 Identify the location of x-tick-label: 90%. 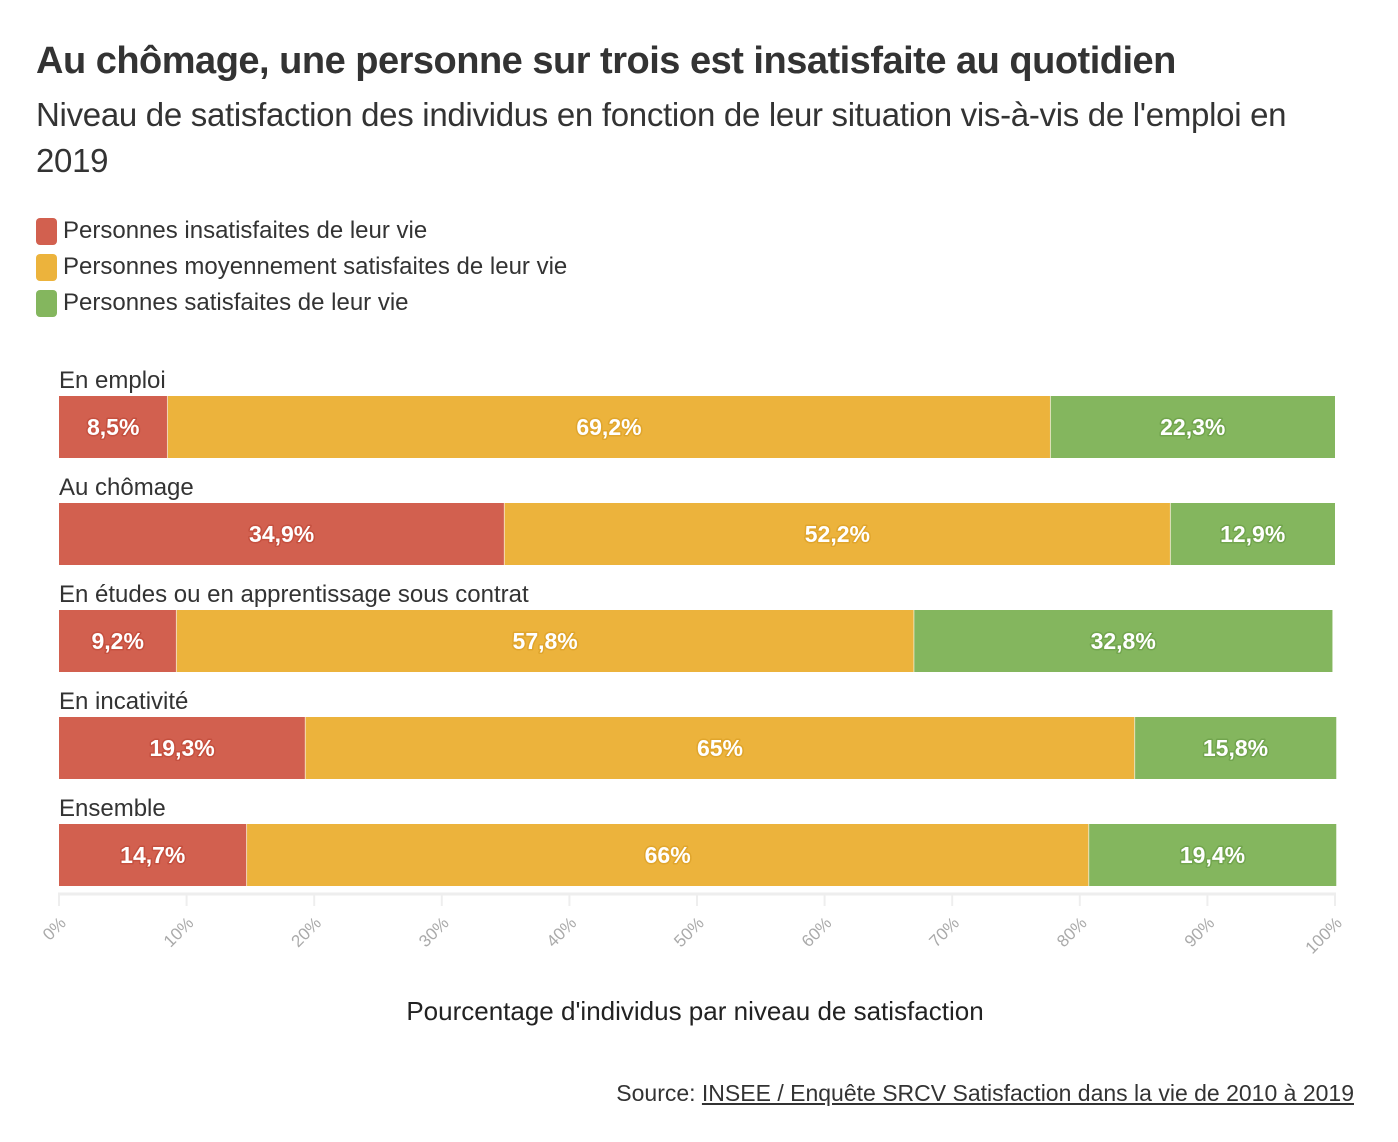
(1199, 931).